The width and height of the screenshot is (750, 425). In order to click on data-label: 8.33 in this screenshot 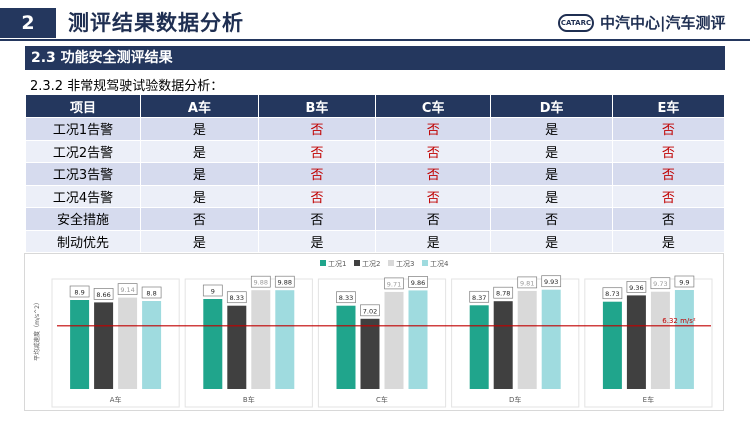, I will do `click(237, 298)`.